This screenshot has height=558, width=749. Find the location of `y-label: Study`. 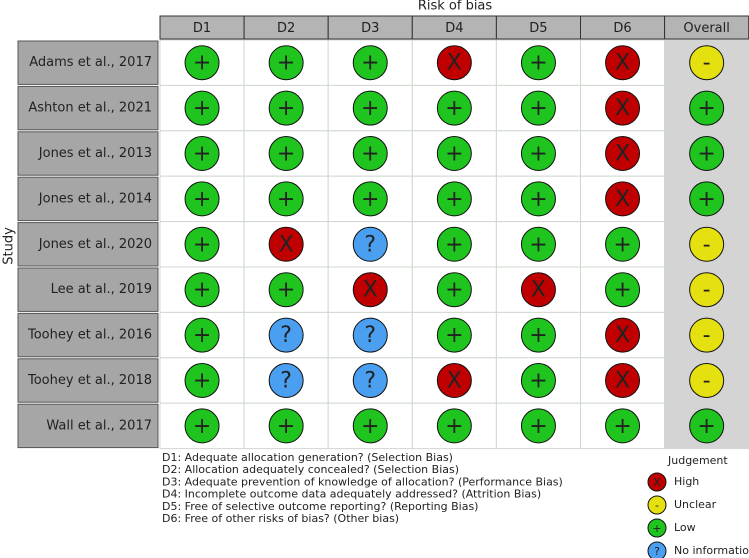

y-label: Study is located at coordinates (9, 246).